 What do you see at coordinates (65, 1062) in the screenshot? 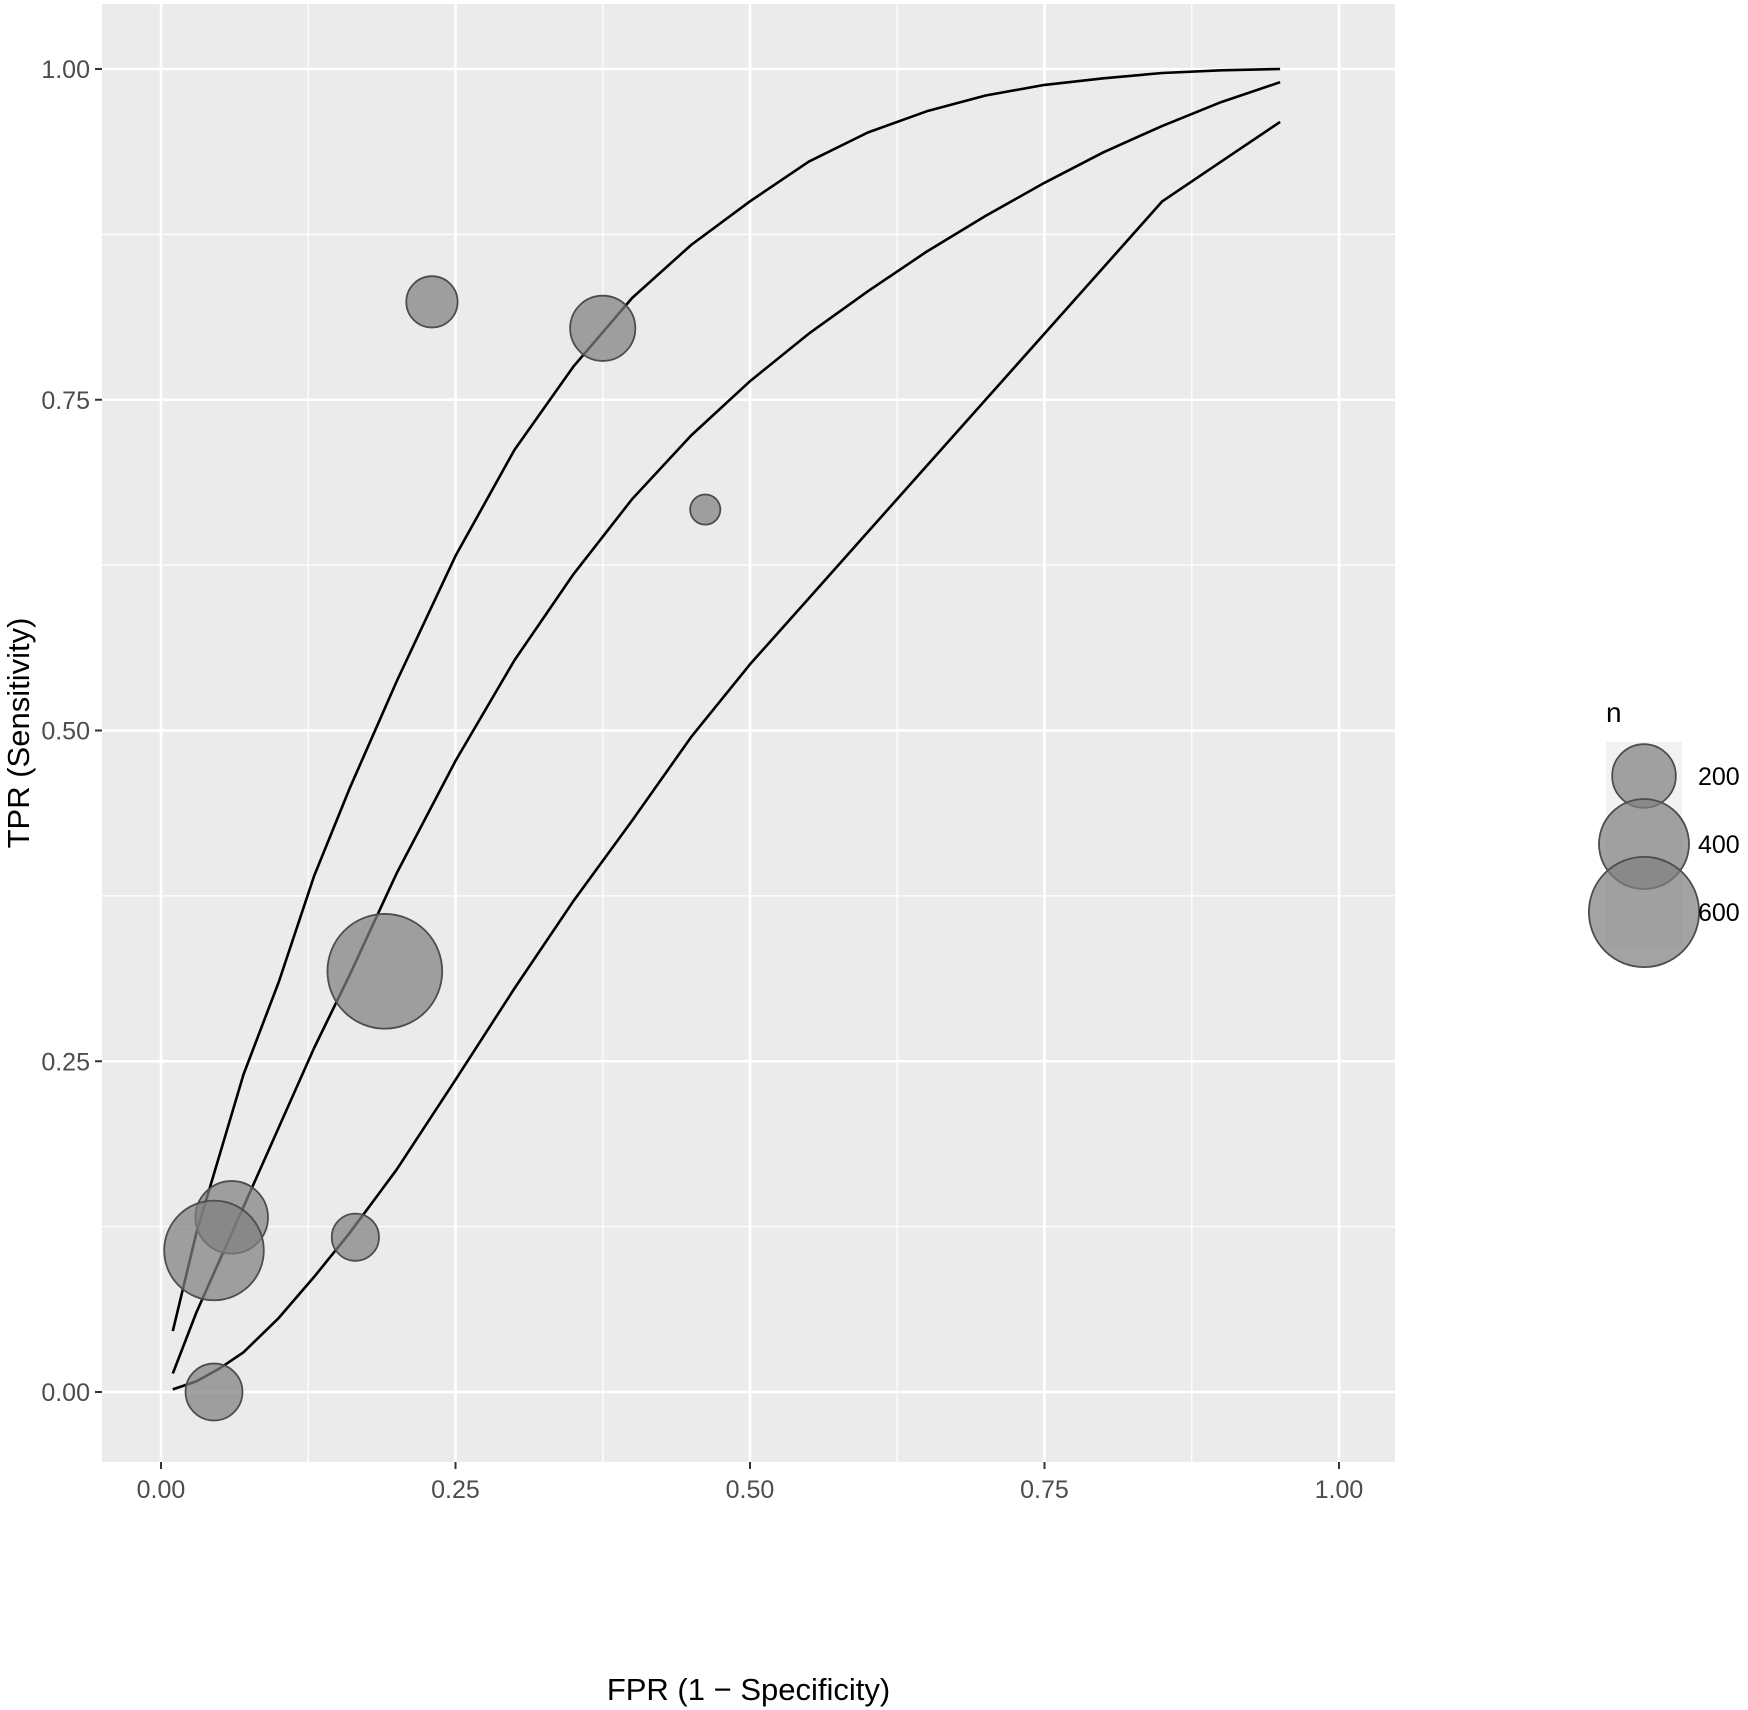
I see `y-tick-label: 0.25` at bounding box center [65, 1062].